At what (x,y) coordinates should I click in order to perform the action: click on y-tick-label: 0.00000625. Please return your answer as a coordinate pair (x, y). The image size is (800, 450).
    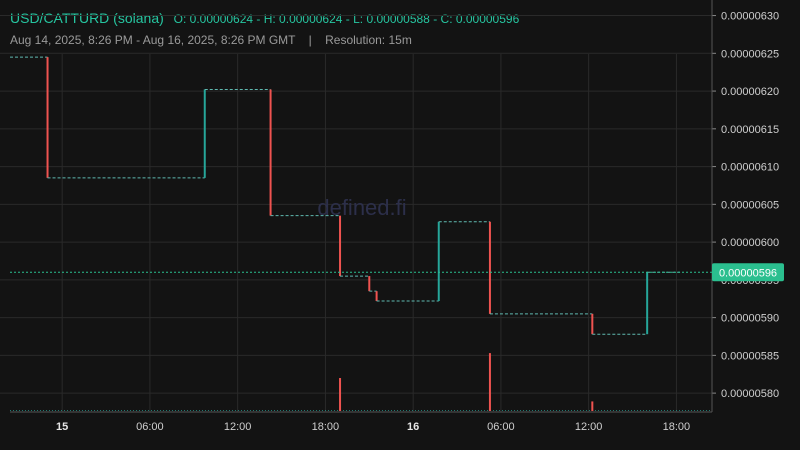
    Looking at the image, I should click on (750, 54).